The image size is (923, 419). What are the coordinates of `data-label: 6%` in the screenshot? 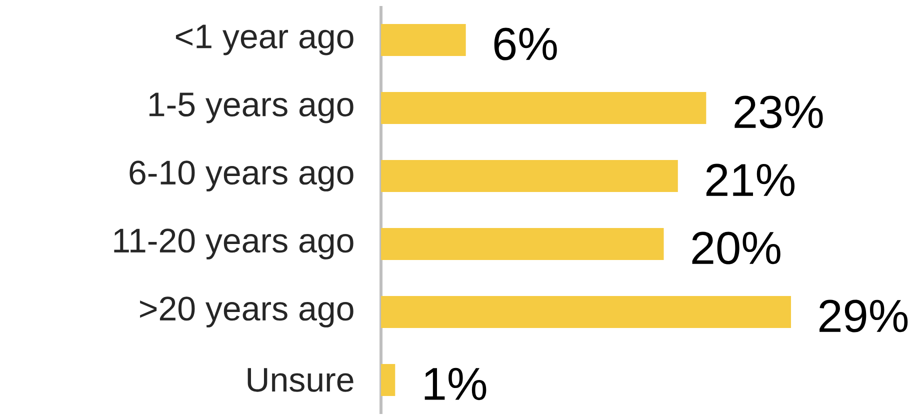 It's located at (525, 44).